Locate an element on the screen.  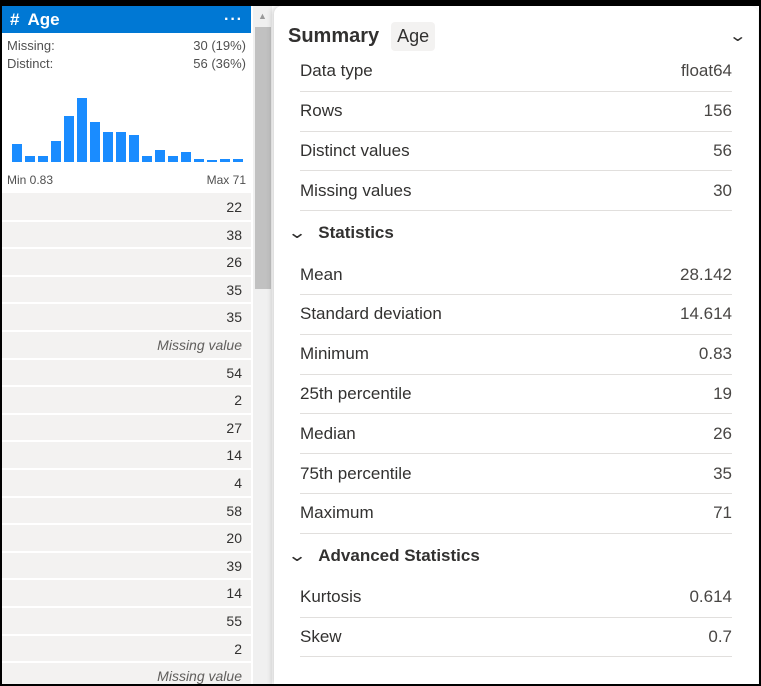
histogram is located at coordinates (127, 130).